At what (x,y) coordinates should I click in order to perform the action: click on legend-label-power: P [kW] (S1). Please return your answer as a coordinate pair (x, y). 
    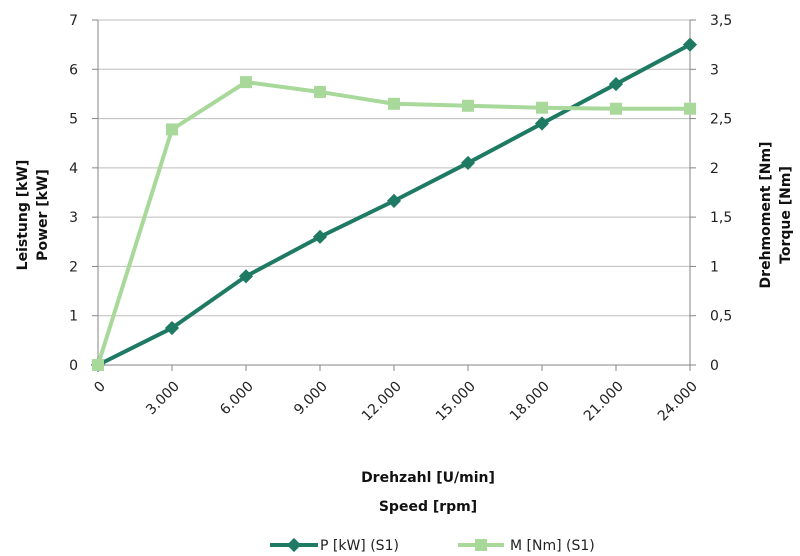
    Looking at the image, I should click on (359, 546).